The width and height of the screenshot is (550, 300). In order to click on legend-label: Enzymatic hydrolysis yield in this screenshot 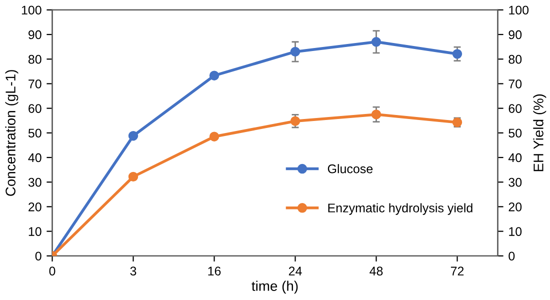, I will do `click(400, 209)`.